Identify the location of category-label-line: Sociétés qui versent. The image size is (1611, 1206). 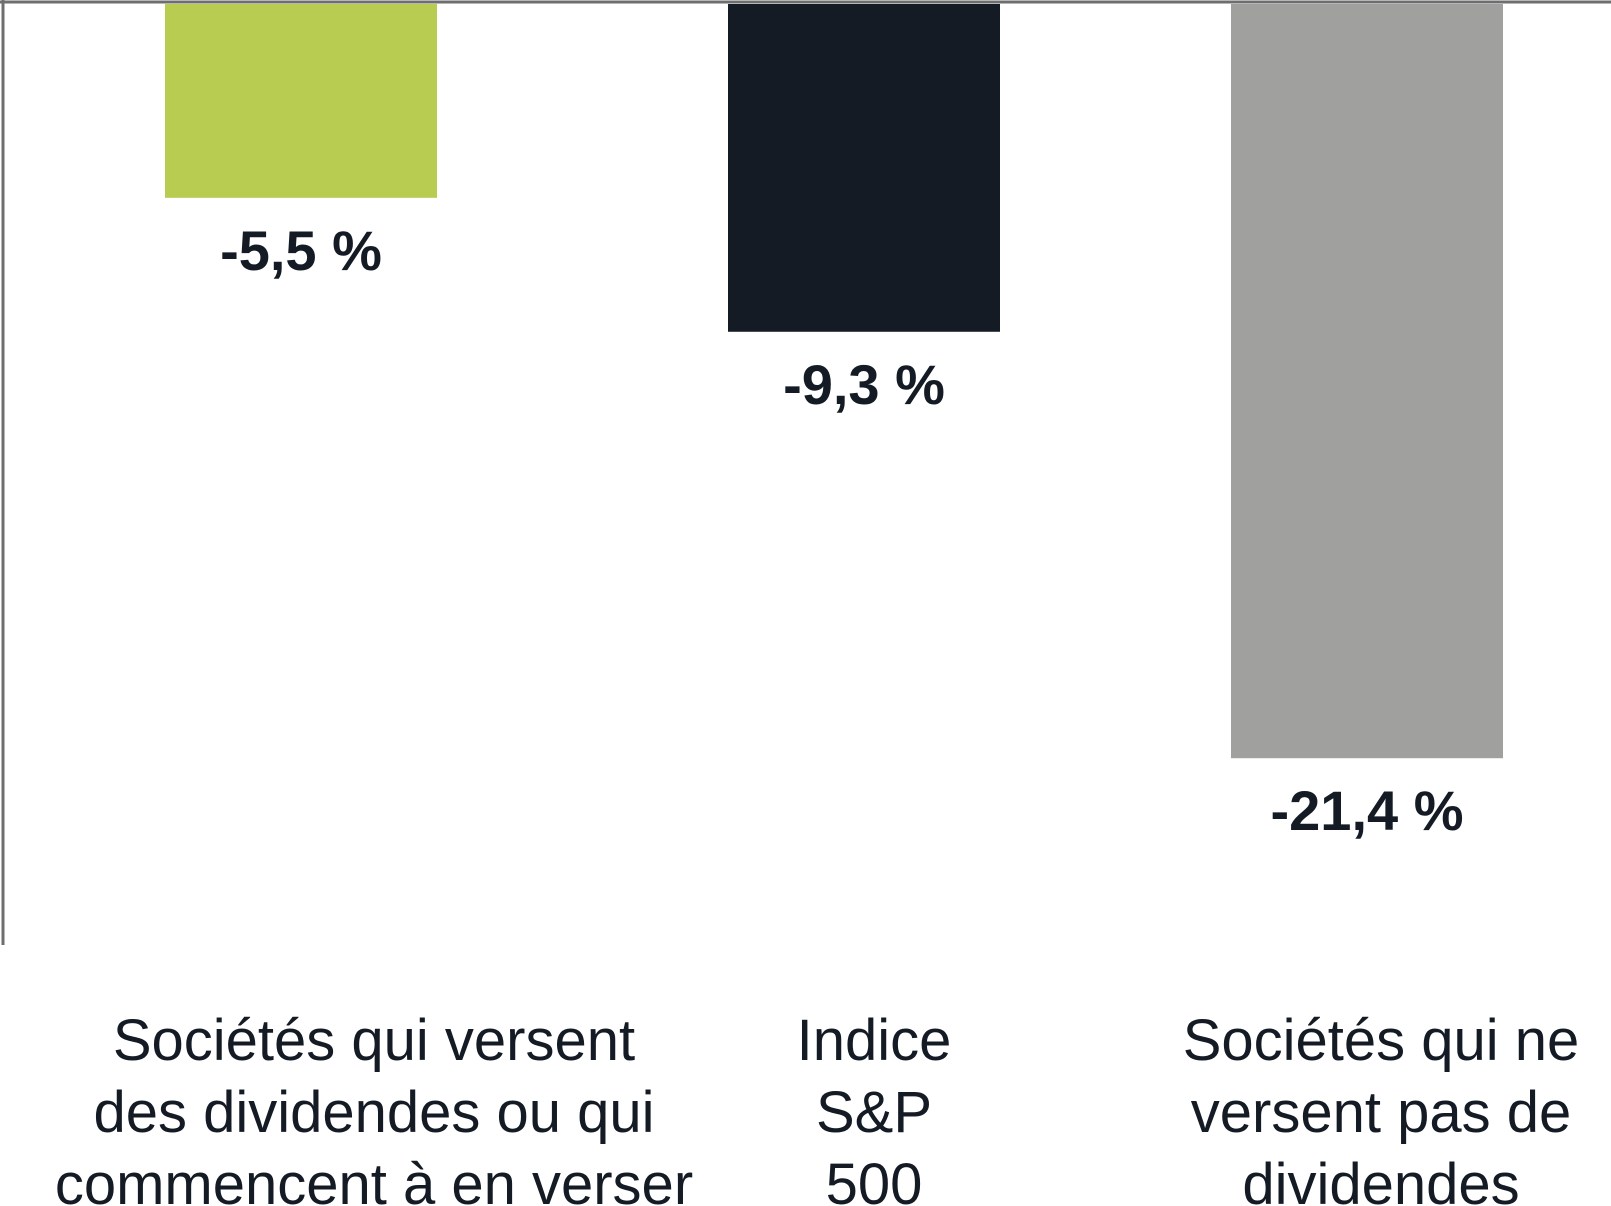
(374, 1040).